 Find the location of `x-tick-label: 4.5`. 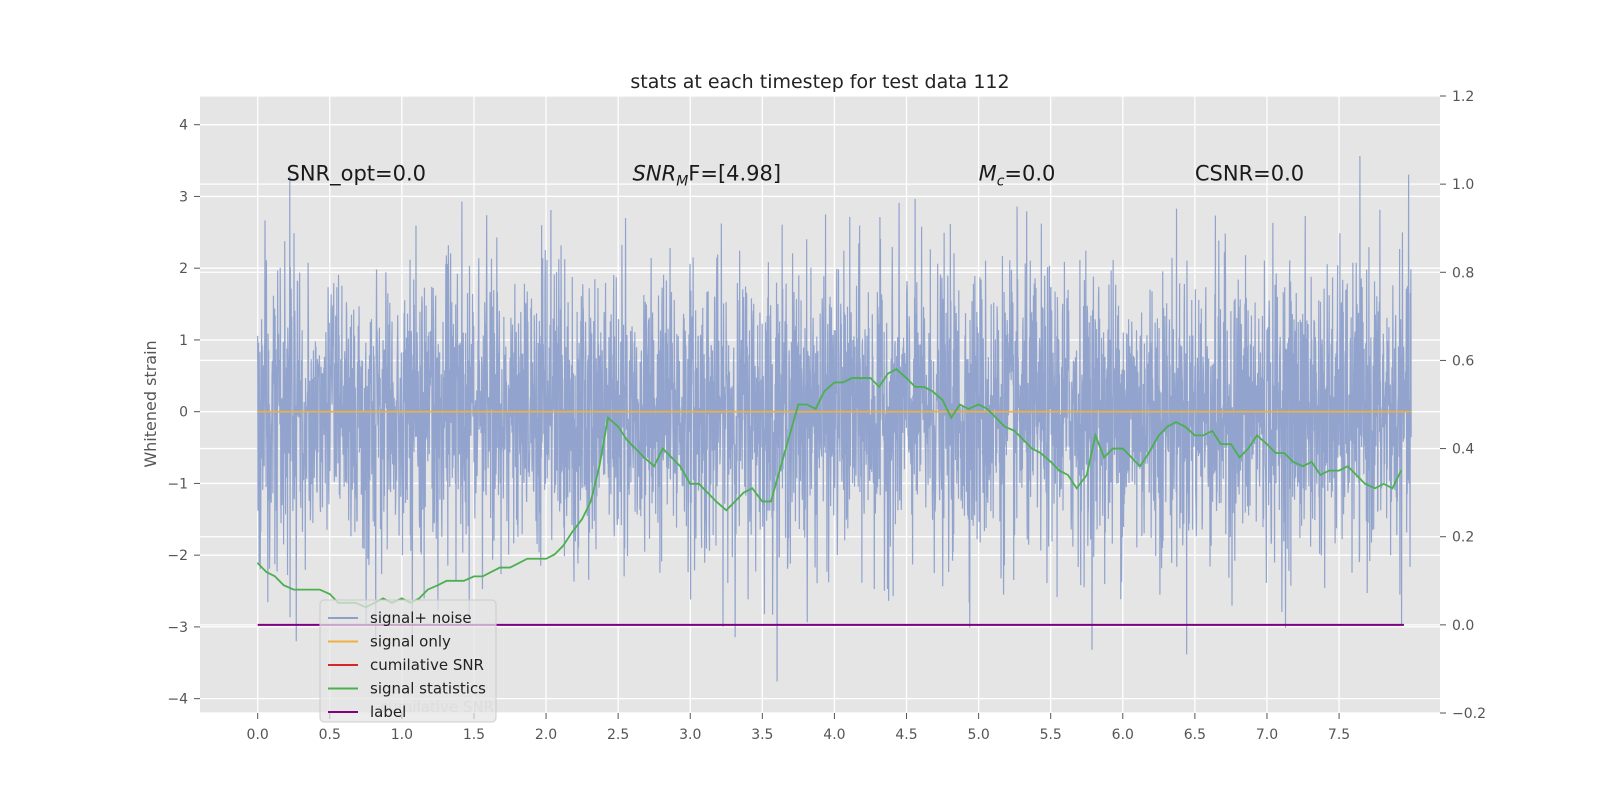

x-tick-label: 4.5 is located at coordinates (906, 735).